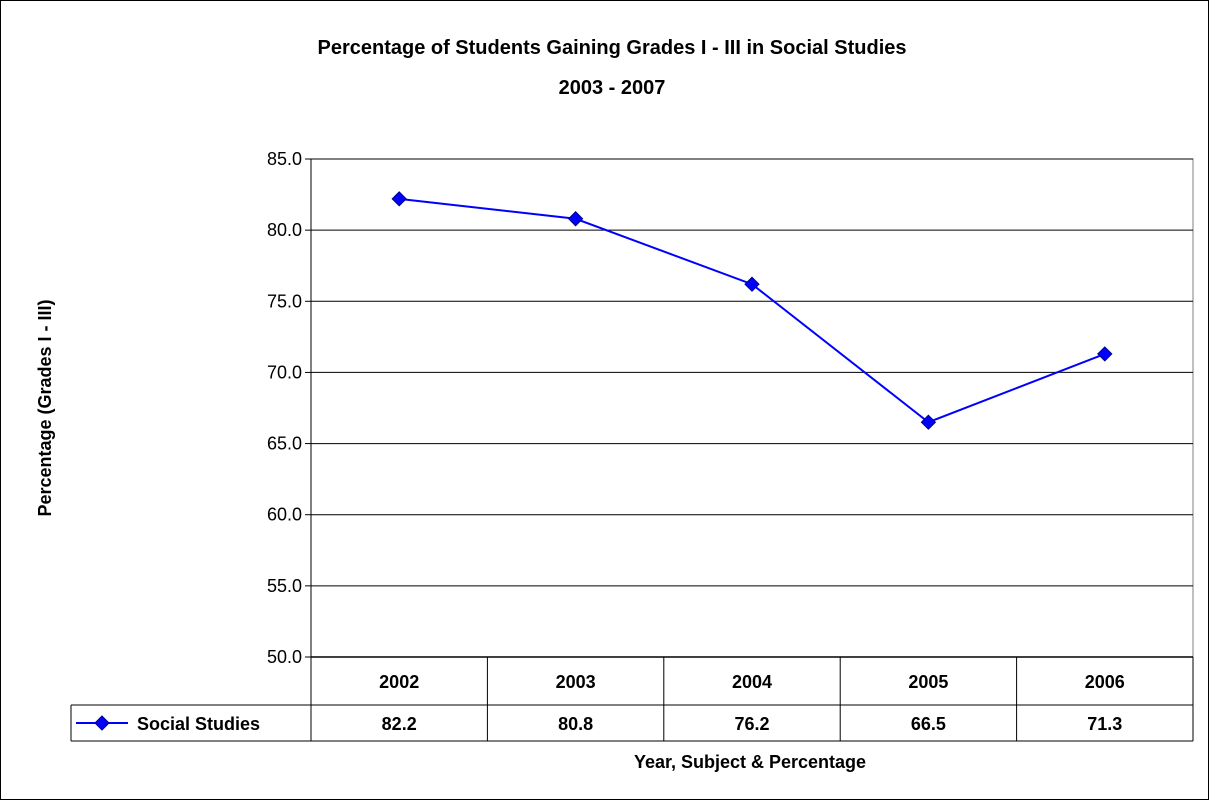  What do you see at coordinates (399, 724) in the screenshot?
I see `data-value-label: 82.2` at bounding box center [399, 724].